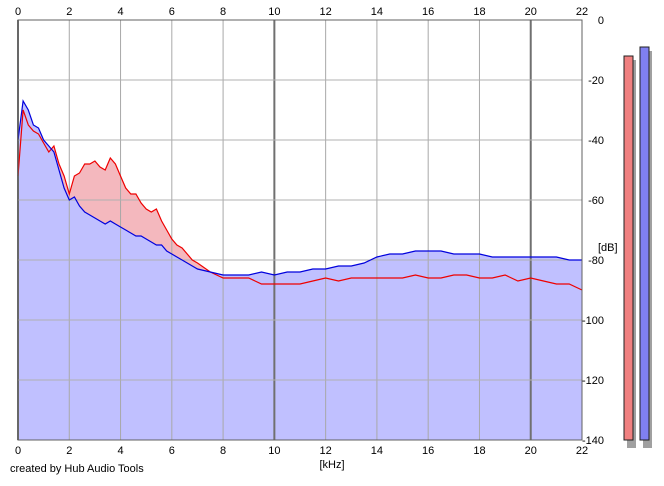  I want to click on x-tick-label-top: 12, so click(326, 12).